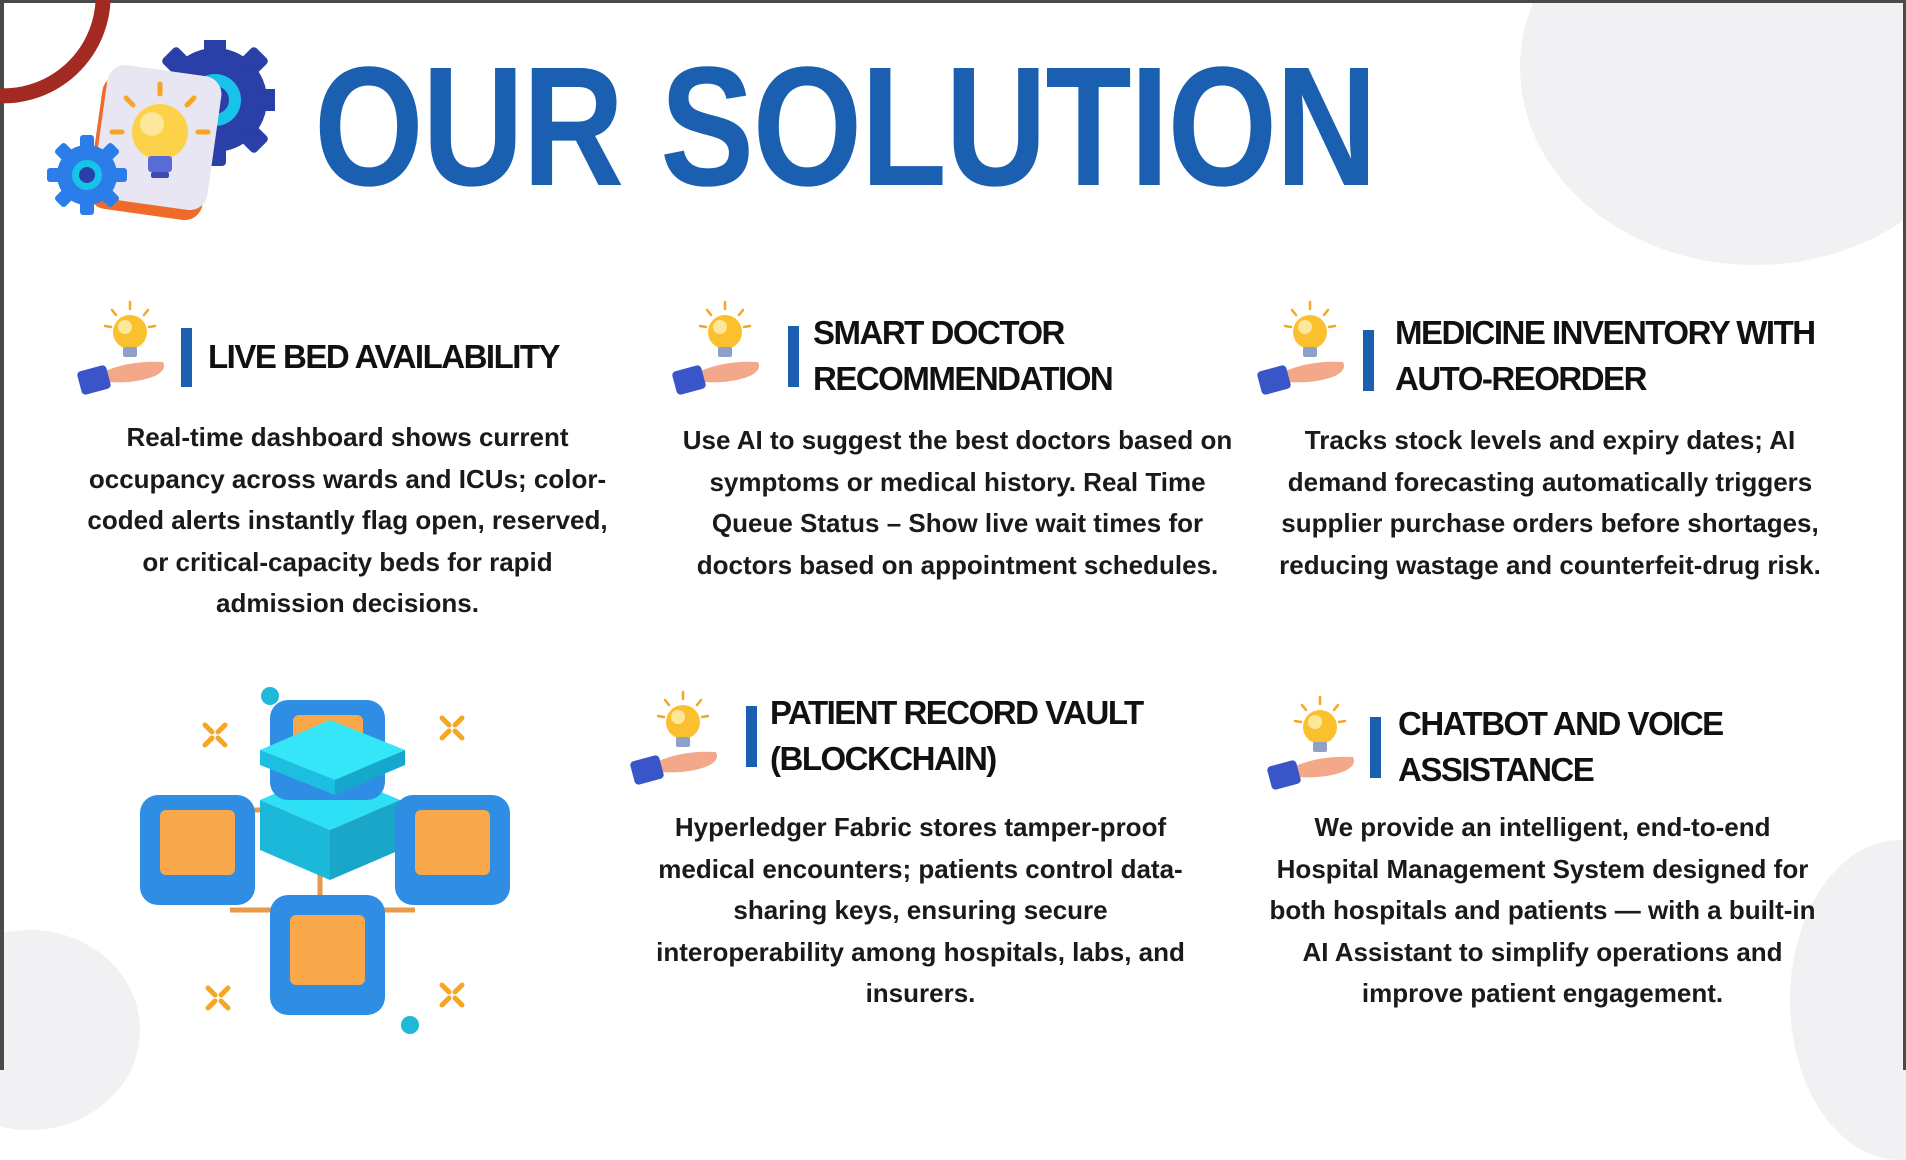 Image resolution: width=1906 pixels, height=1160 pixels. I want to click on feature-heading-line1: LIVE BED AVAILABILITY, so click(384, 356).